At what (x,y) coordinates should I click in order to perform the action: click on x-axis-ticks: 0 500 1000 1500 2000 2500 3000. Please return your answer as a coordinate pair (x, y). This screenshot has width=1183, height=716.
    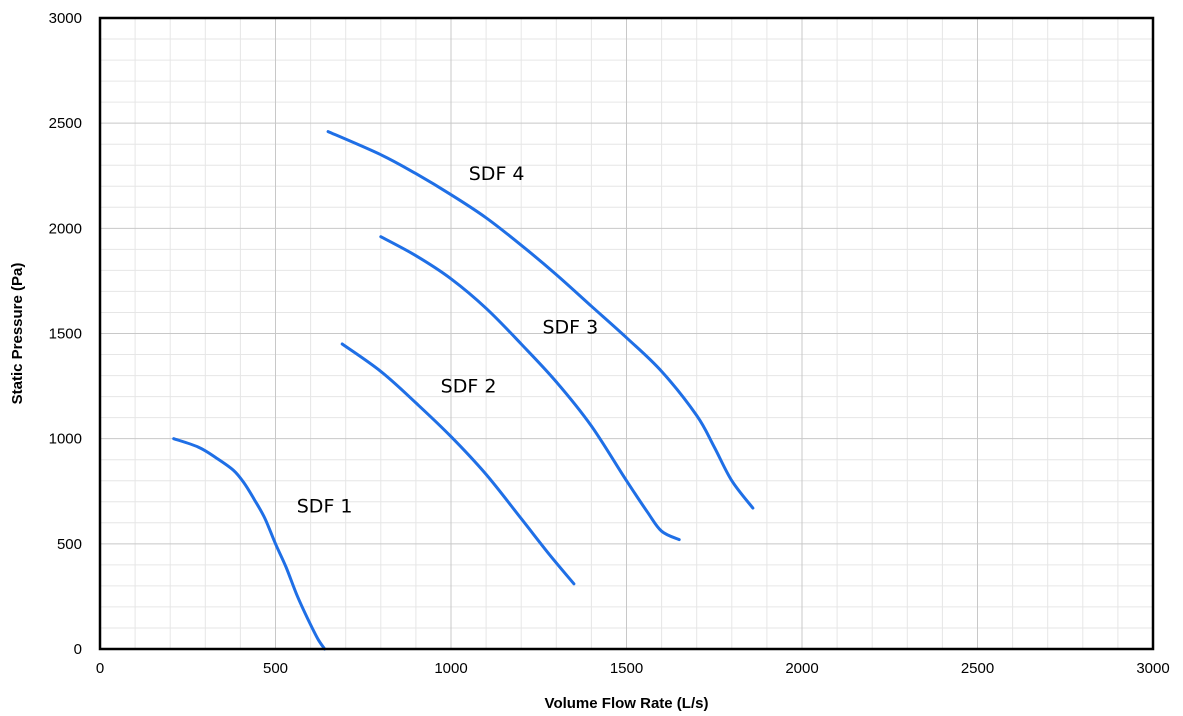
    Looking at the image, I should click on (633, 668).